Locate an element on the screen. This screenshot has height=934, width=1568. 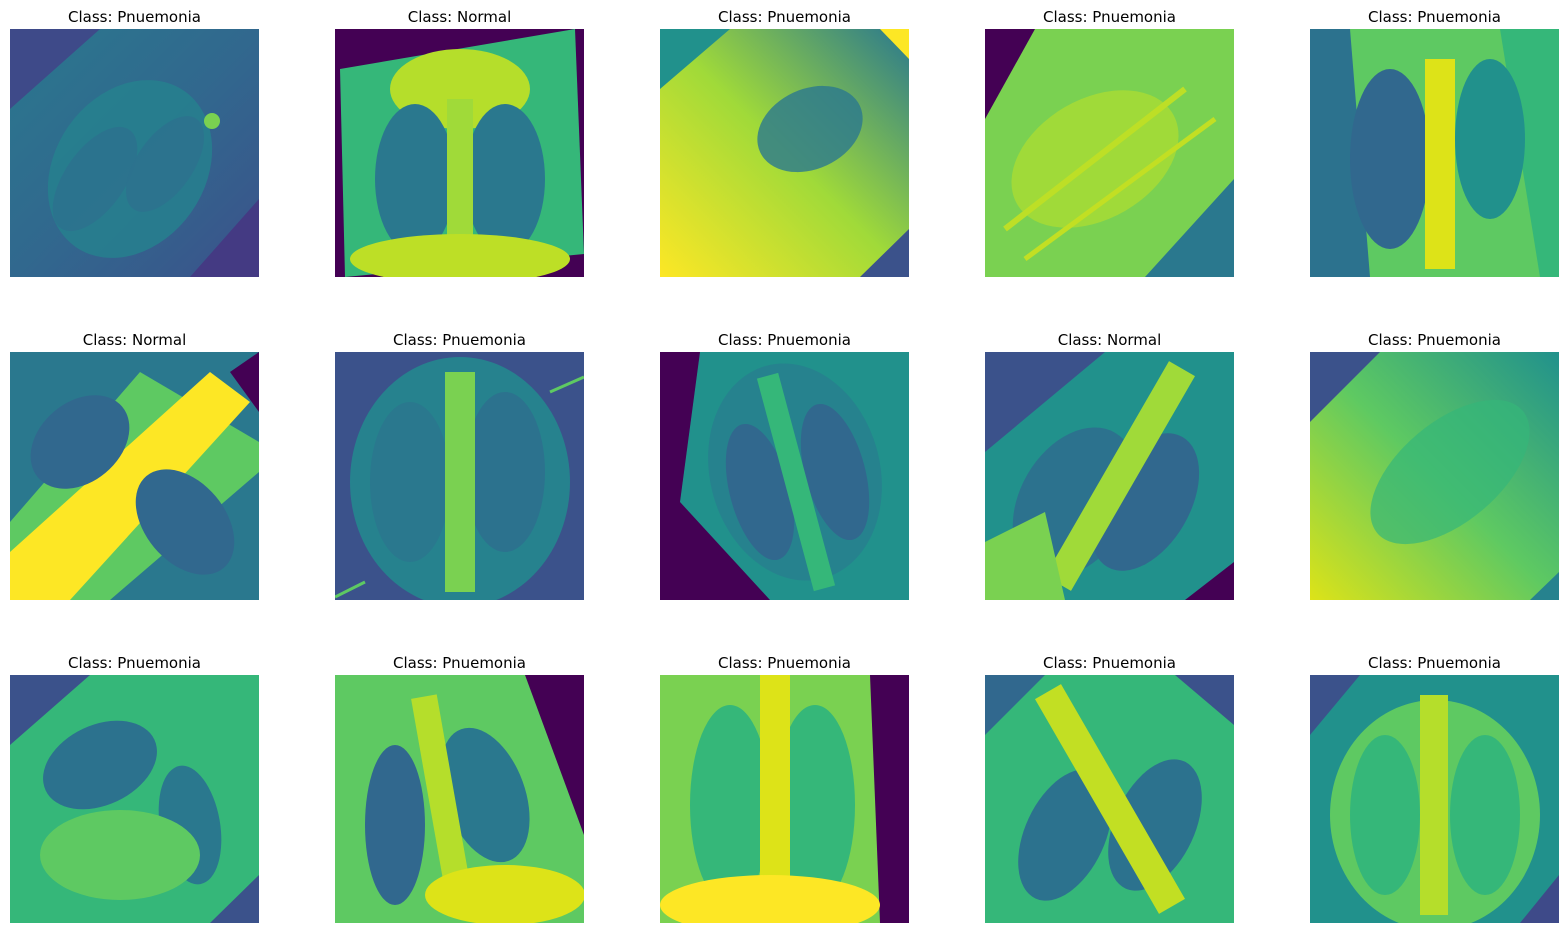
panel-14: Class: Pnuemonia is located at coordinates (1109, 787).